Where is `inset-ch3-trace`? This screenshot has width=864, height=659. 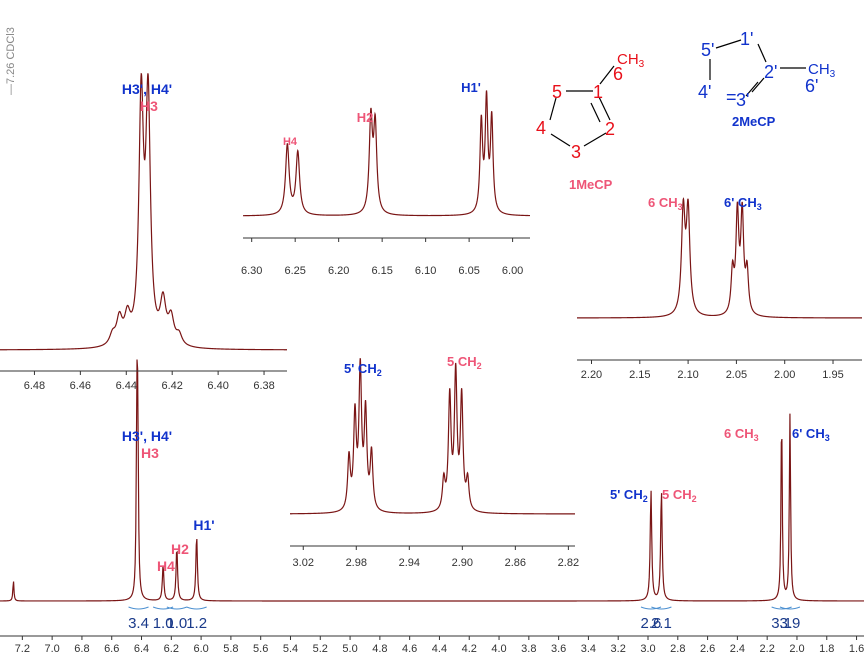
inset-ch3-trace is located at coordinates (719, 258).